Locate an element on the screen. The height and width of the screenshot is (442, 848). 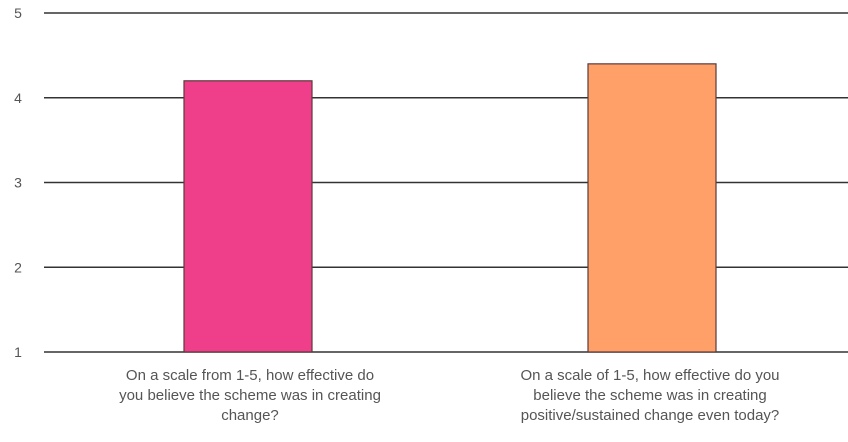
y-tick-label-3: 3 is located at coordinates (18, 183).